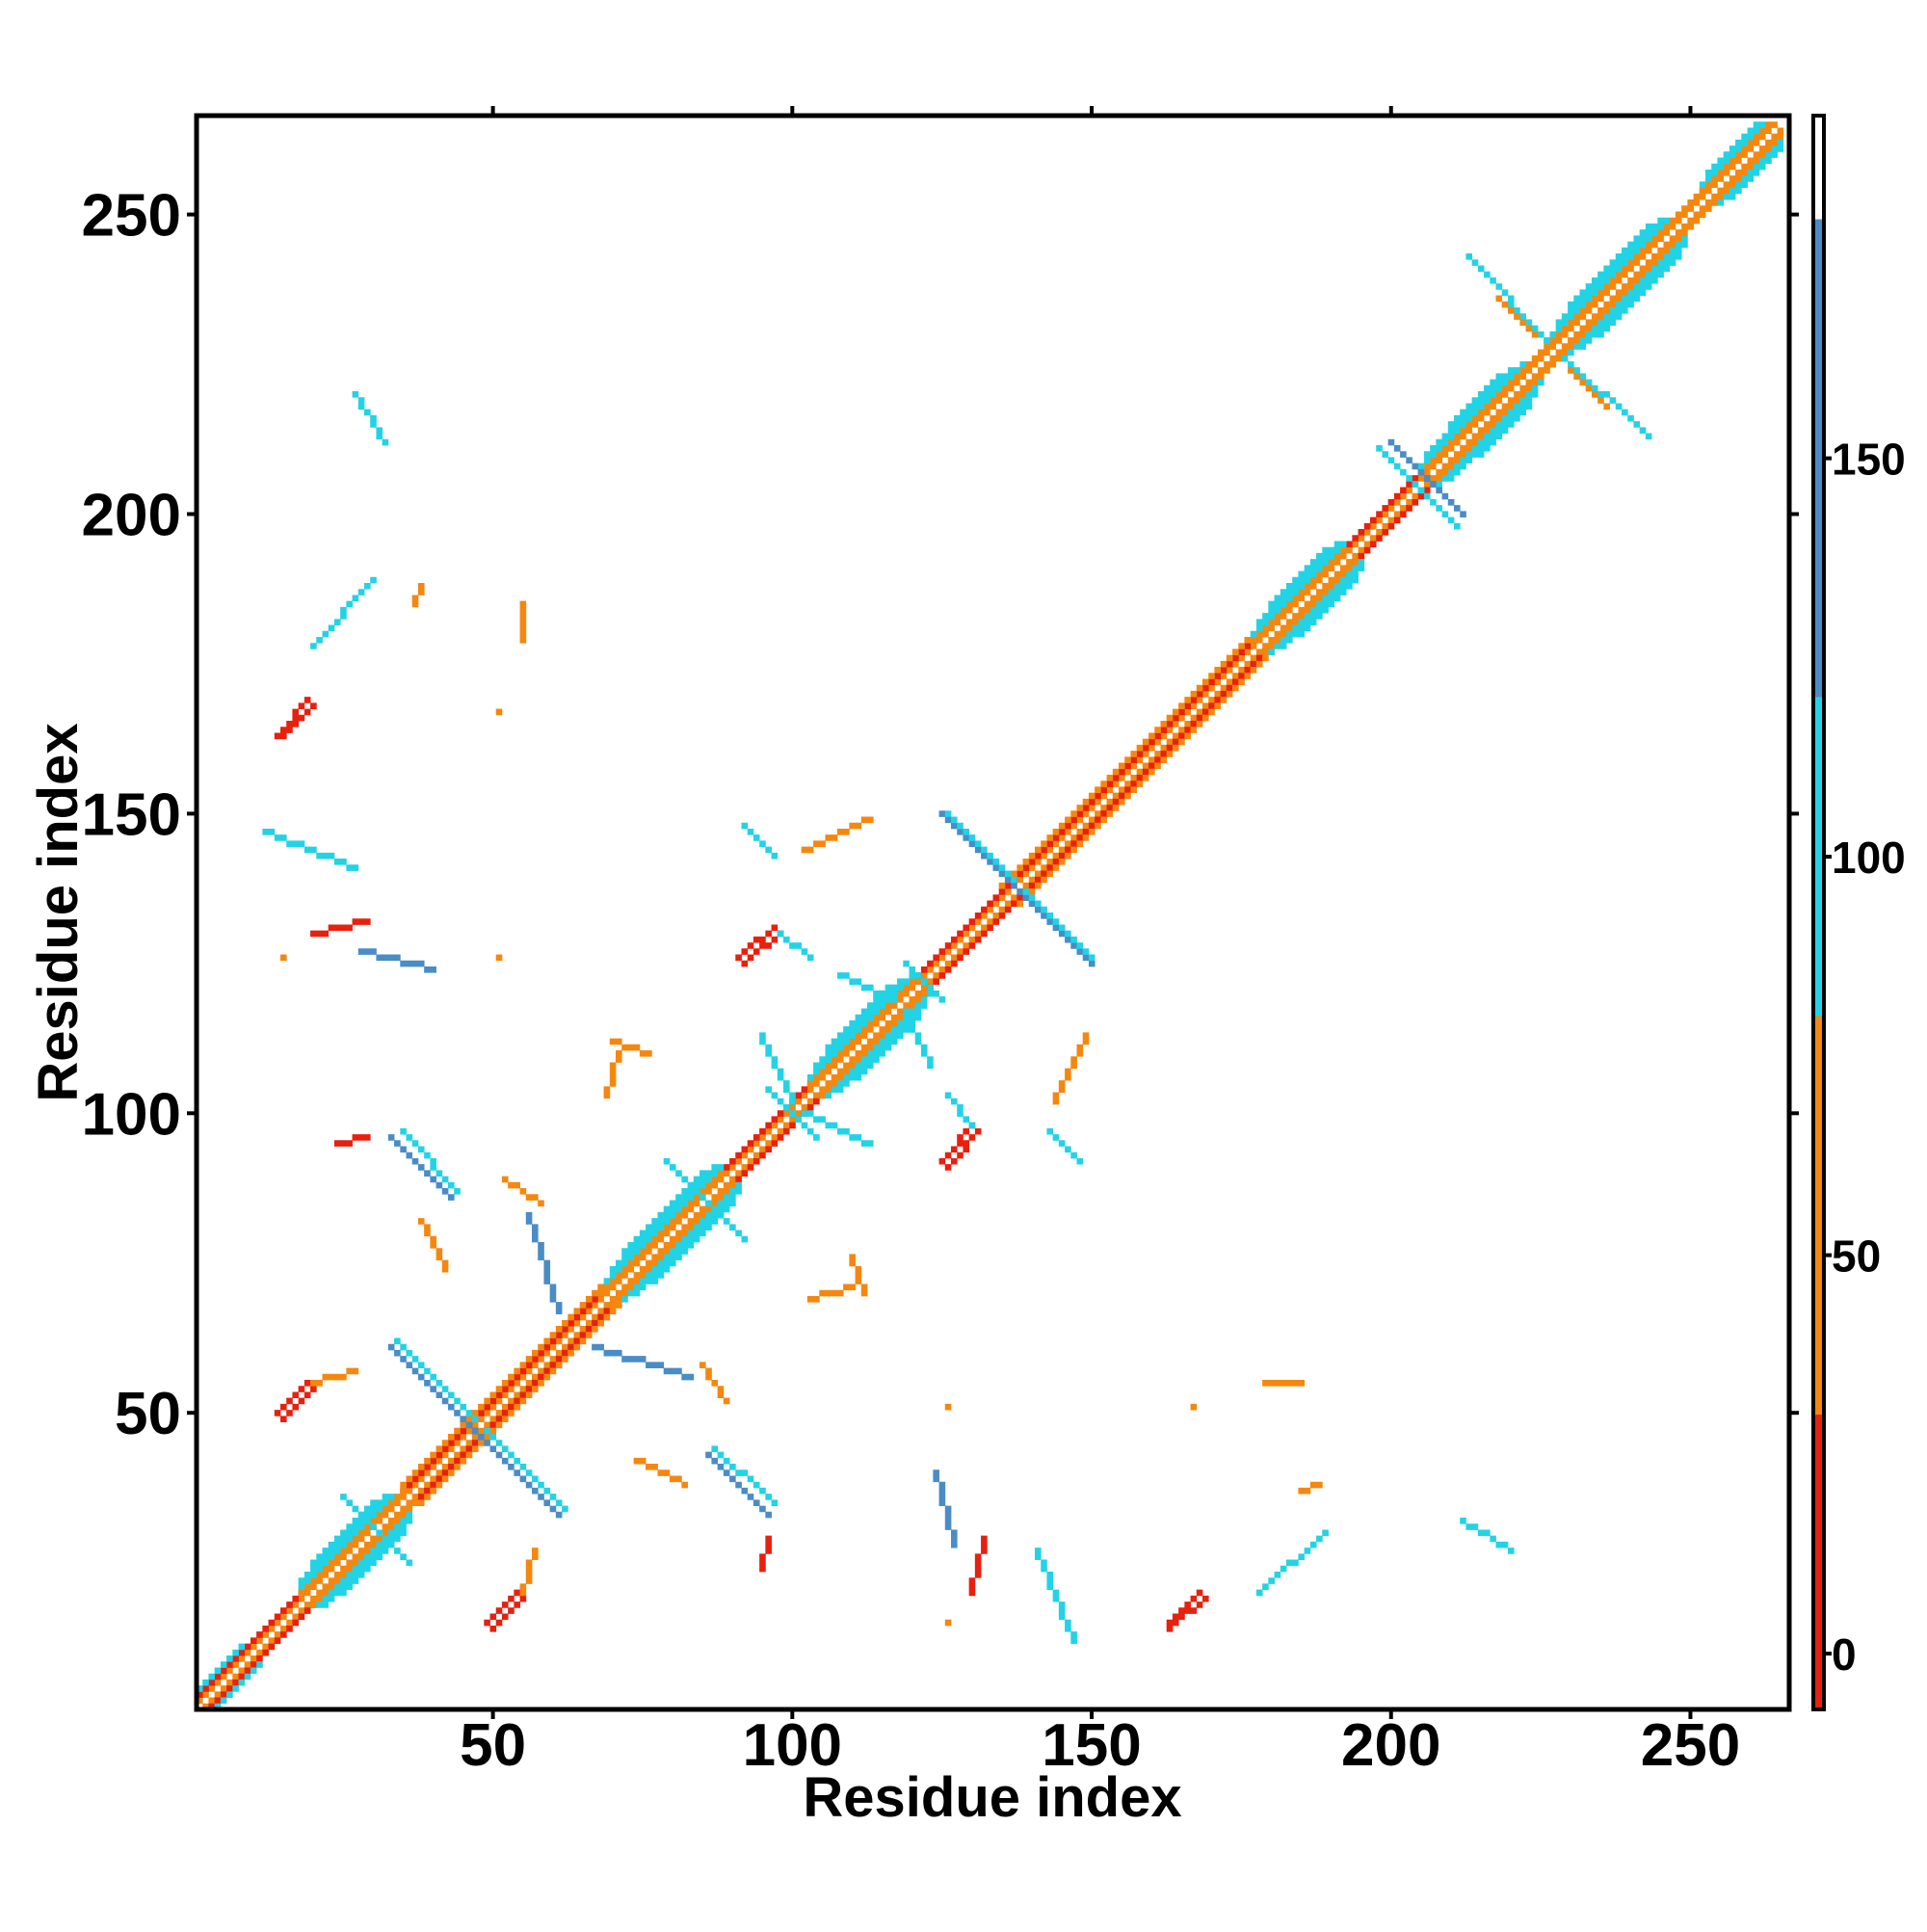 This screenshot has height=1932, width=1927. I want to click on colorbar-tick-label: 150, so click(1869, 460).